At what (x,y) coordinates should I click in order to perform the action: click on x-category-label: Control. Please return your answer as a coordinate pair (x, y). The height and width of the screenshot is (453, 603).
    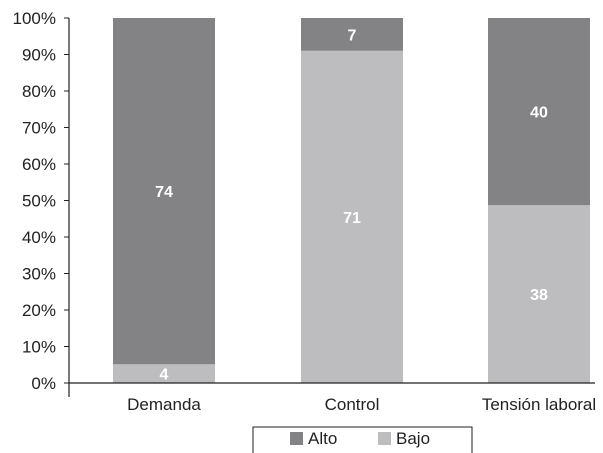
    Looking at the image, I should click on (352, 404).